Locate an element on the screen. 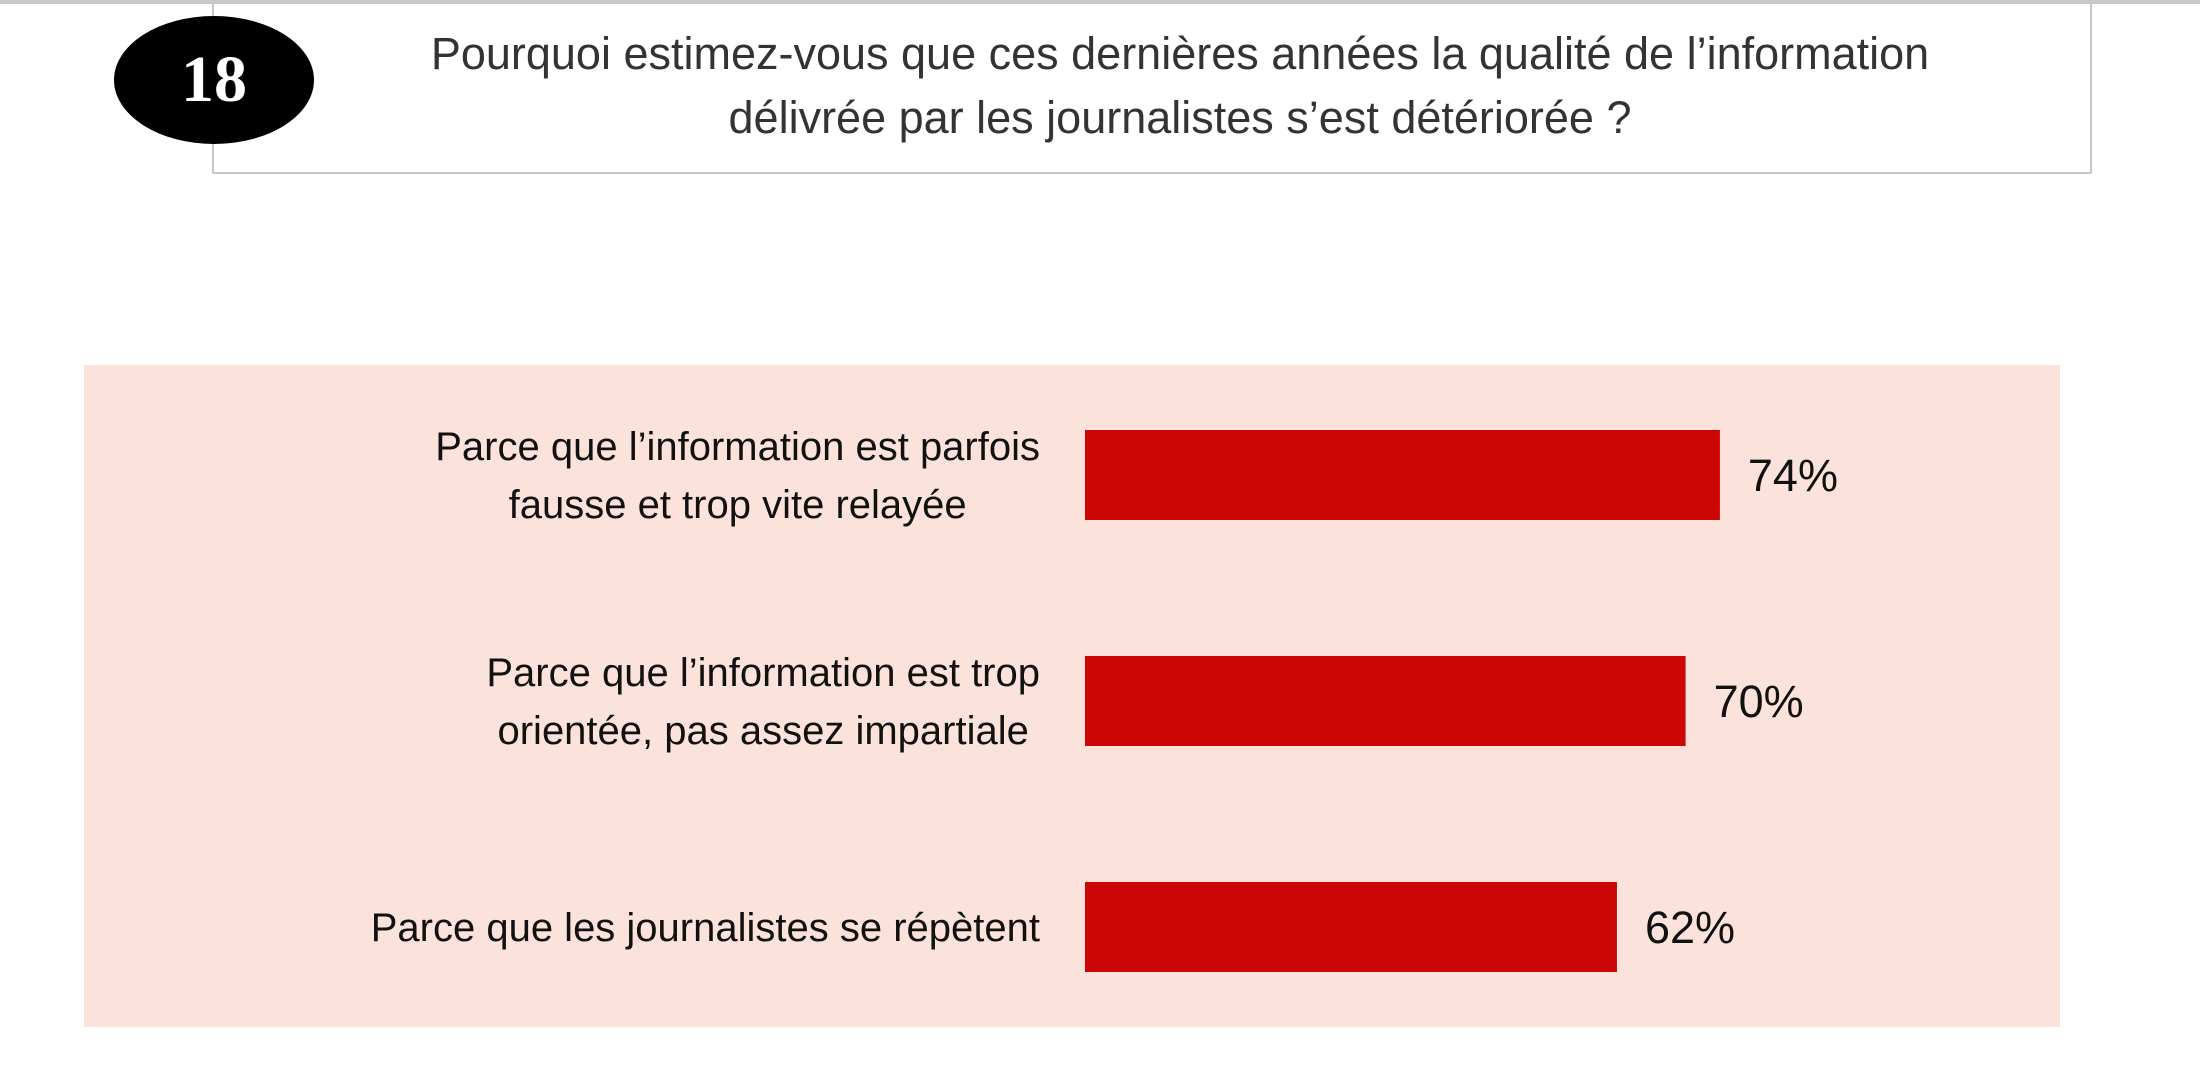 The height and width of the screenshot is (1082, 2200). value-label-2: 70% is located at coordinates (1759, 701).